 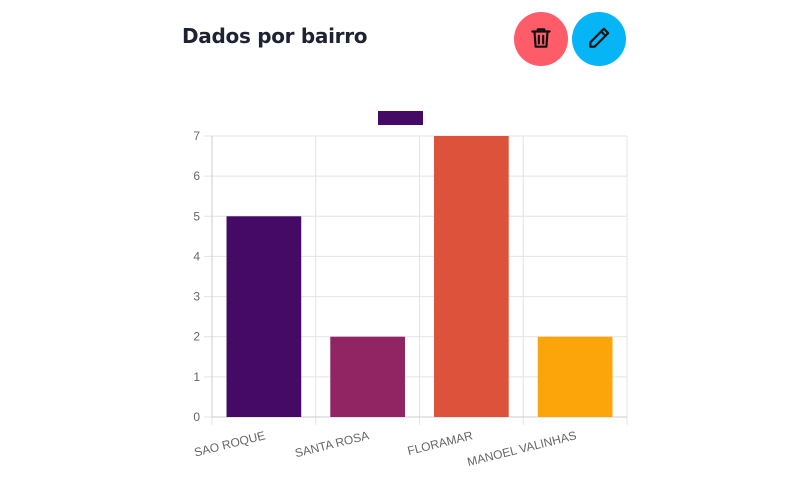 I want to click on trash-icon, so click(x=541, y=39).